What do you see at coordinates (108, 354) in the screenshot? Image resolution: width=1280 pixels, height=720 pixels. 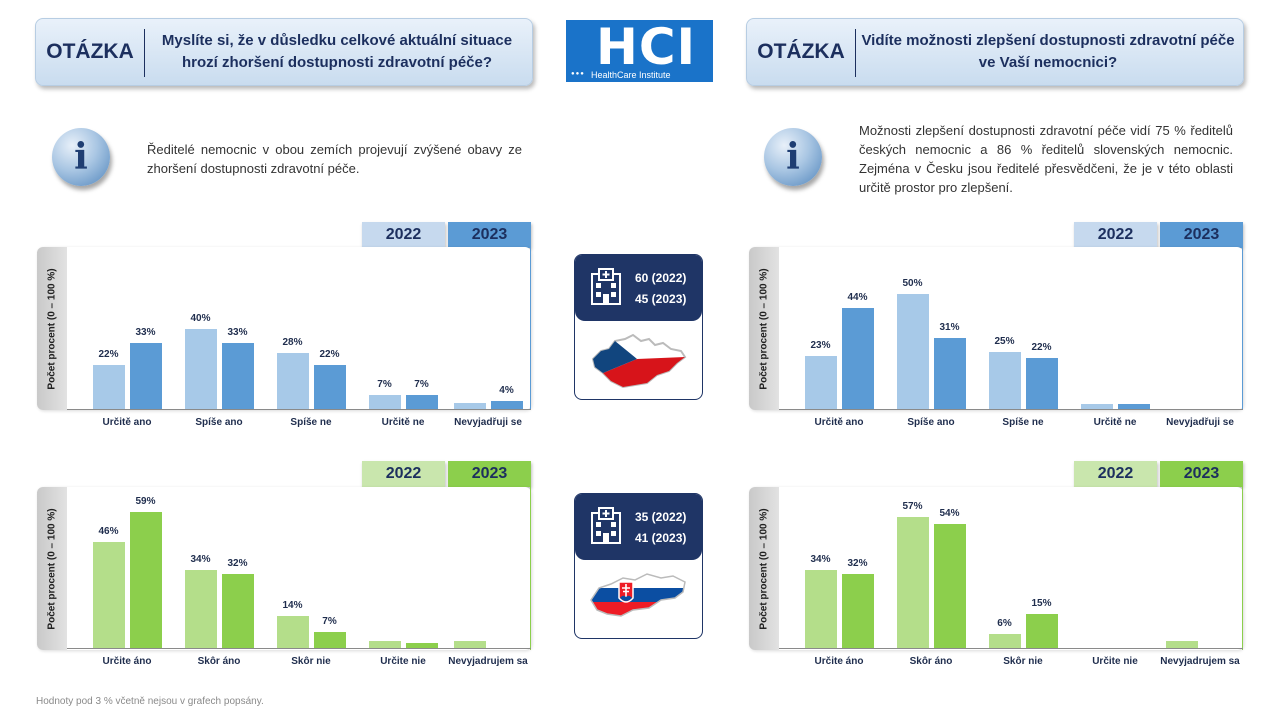 I see `data-label-2022-0: 22%` at bounding box center [108, 354].